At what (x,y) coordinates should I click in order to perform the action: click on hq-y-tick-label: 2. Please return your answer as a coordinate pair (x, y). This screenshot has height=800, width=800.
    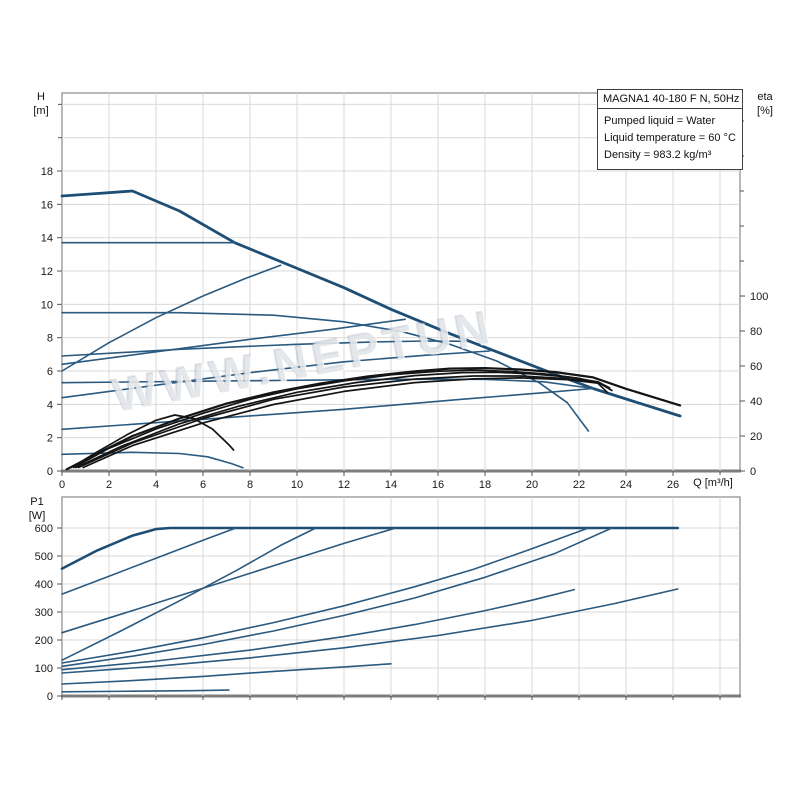
    Looking at the image, I should click on (50, 439).